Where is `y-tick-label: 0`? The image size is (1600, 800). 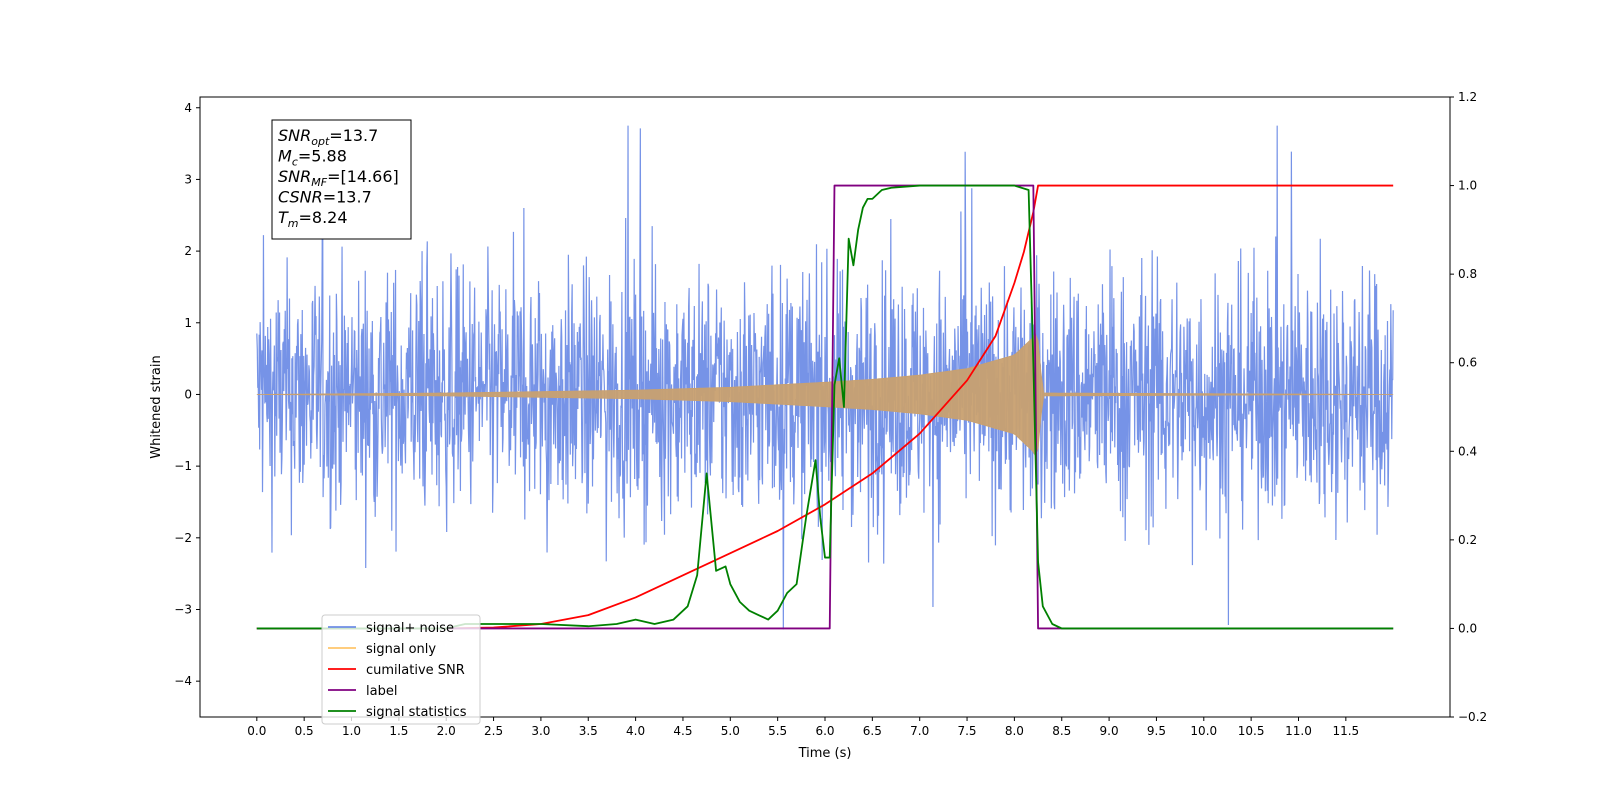
y-tick-label: 0 is located at coordinates (188, 394).